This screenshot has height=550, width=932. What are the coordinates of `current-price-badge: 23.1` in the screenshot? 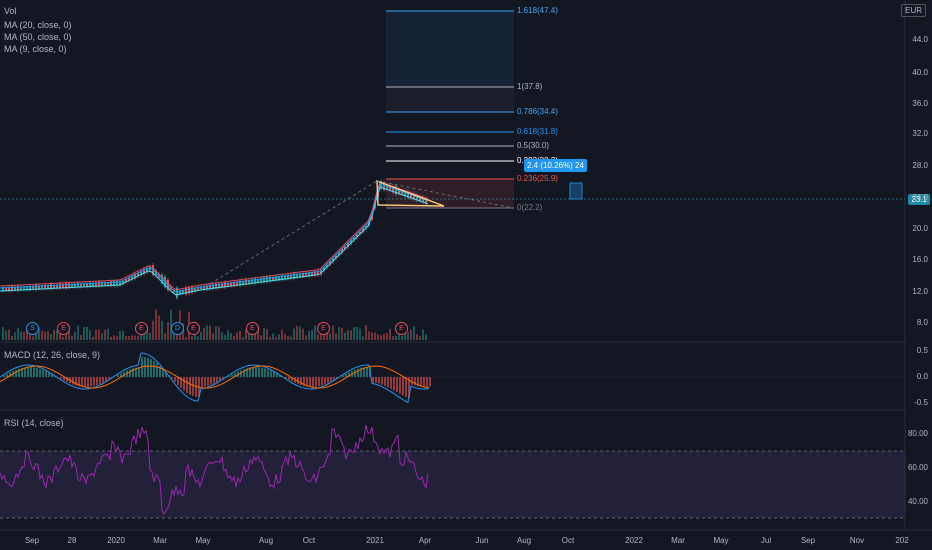 It's located at (919, 199).